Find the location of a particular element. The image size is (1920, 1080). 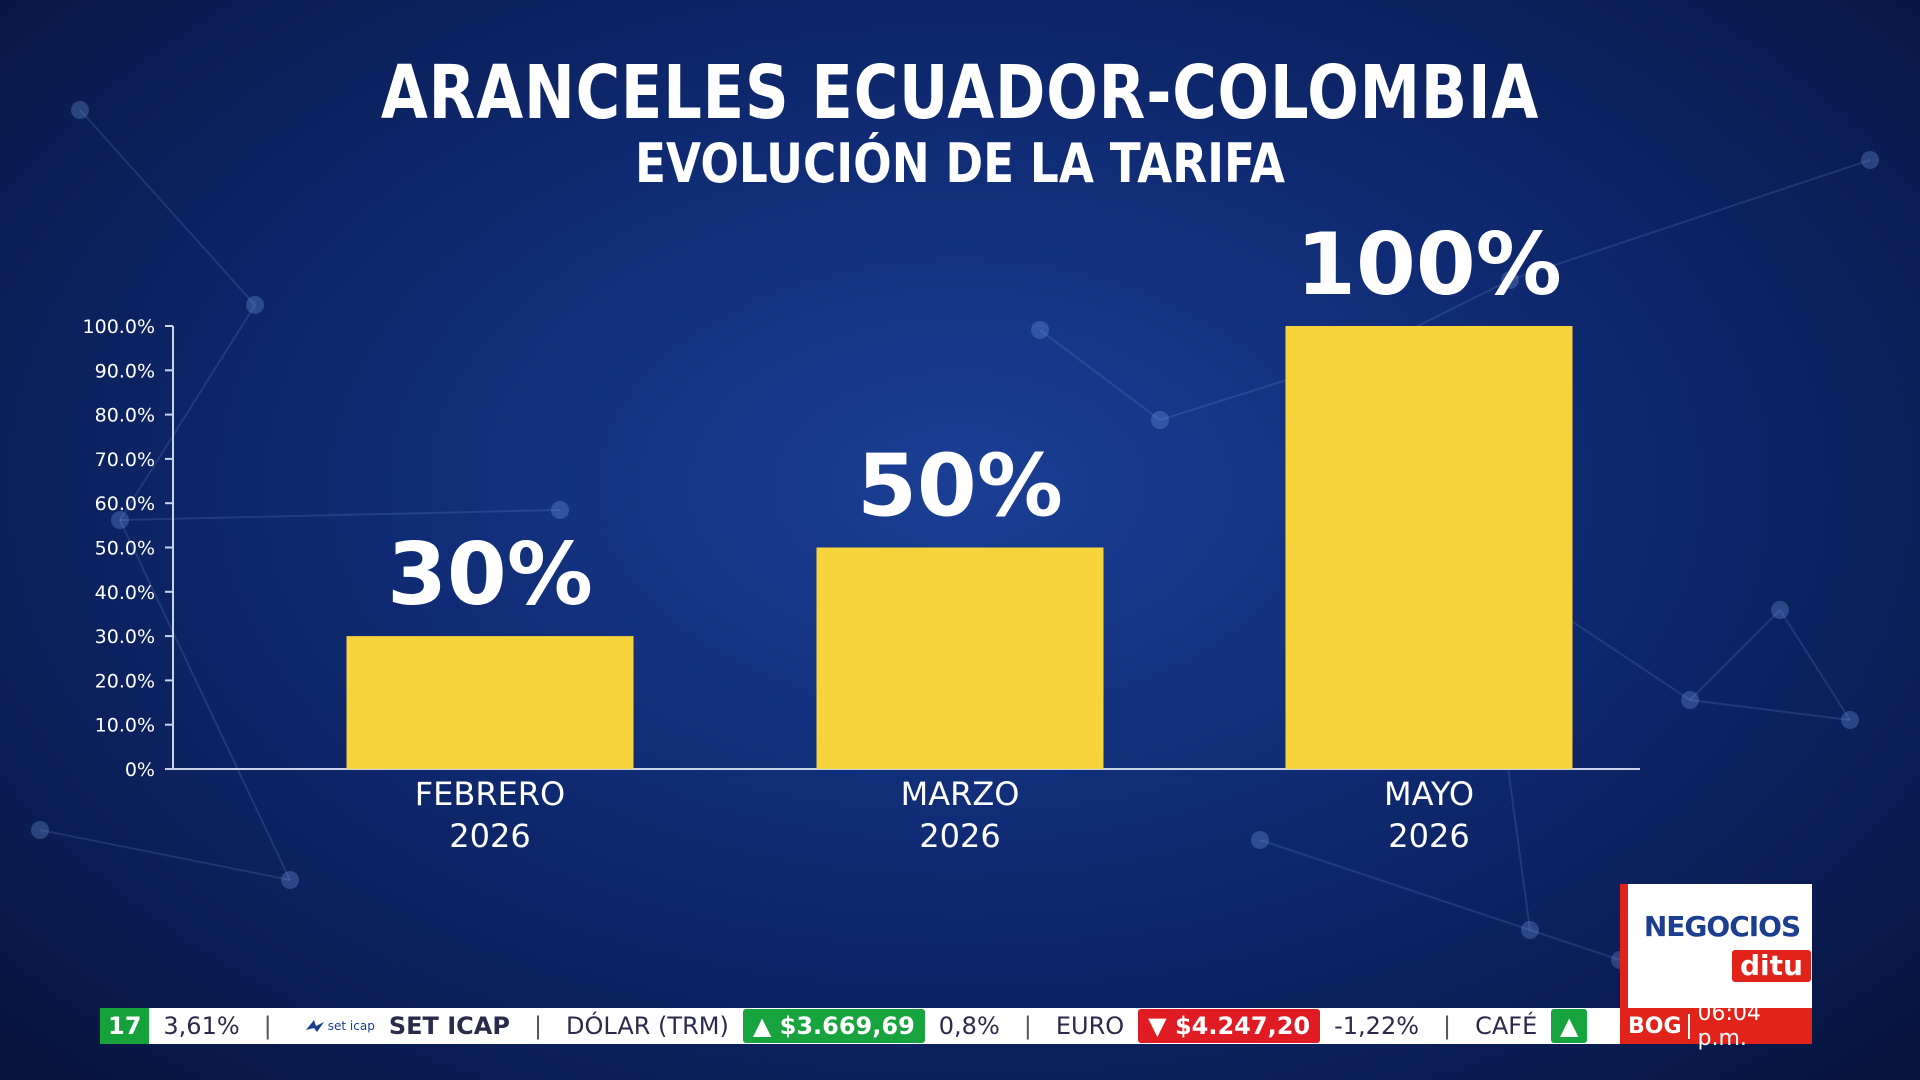

y-tick-label: 30.0% is located at coordinates (125, 637).